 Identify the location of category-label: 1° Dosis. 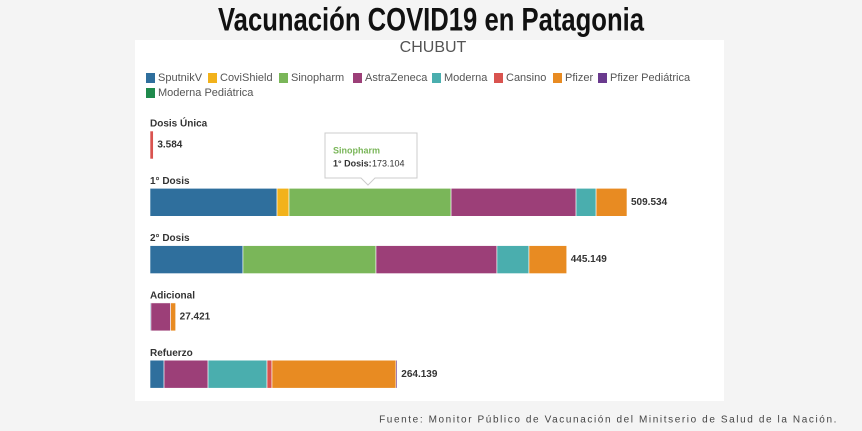
(170, 181).